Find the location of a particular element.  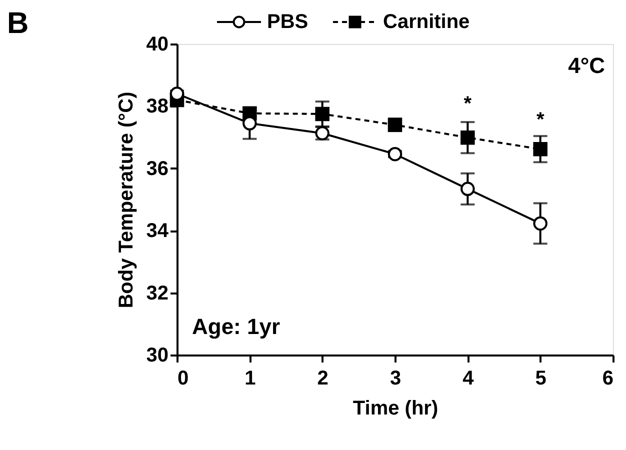

y-tick-label: 40 is located at coordinates (157, 45).